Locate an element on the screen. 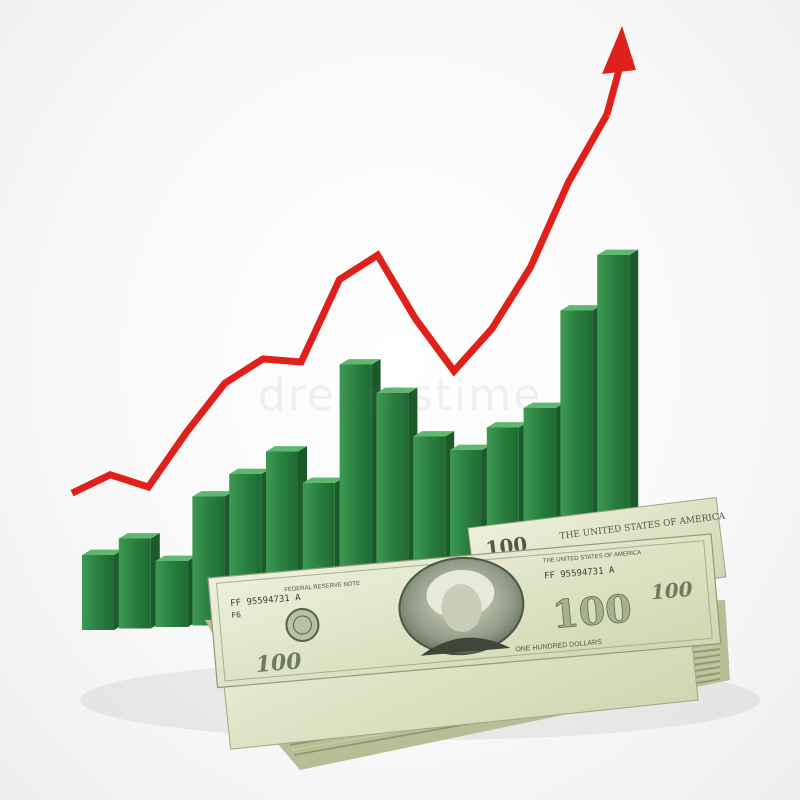 Image resolution: width=800 pixels, height=800 pixels. bill-denomination-corner: 100 is located at coordinates (279, 663).